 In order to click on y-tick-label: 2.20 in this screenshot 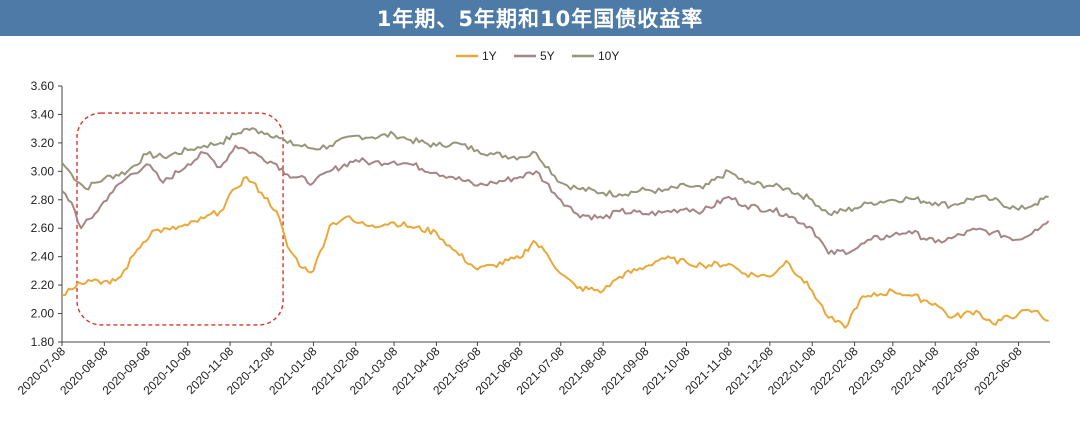, I will do `click(43, 285)`.